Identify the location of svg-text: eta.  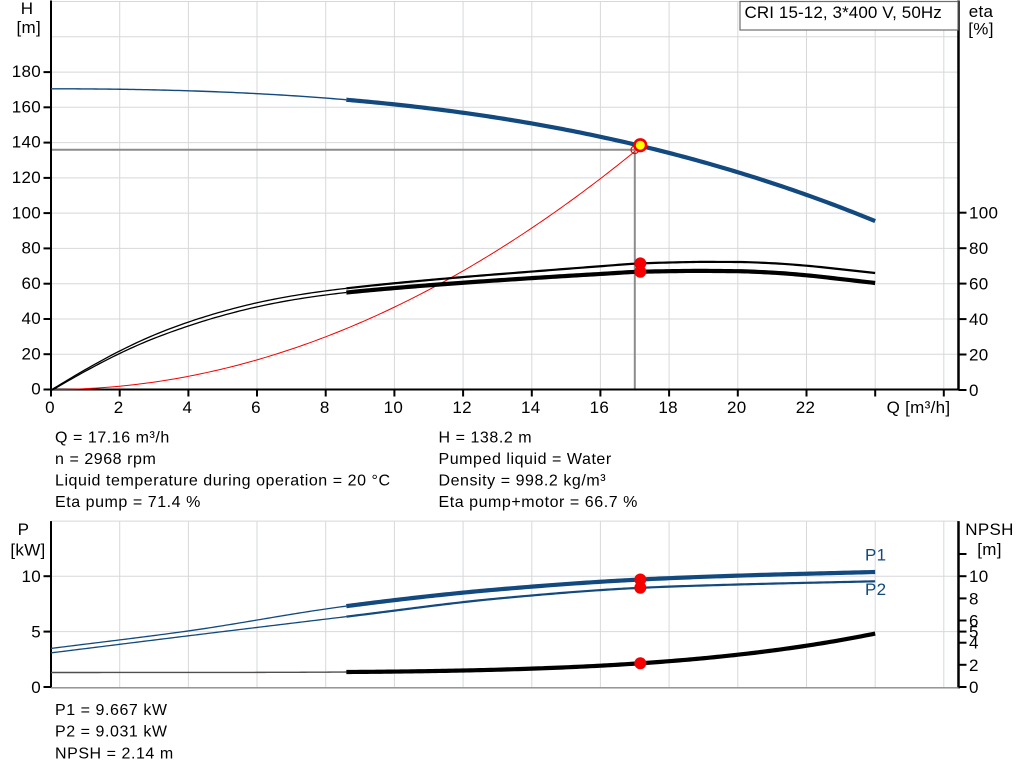
(981, 11).